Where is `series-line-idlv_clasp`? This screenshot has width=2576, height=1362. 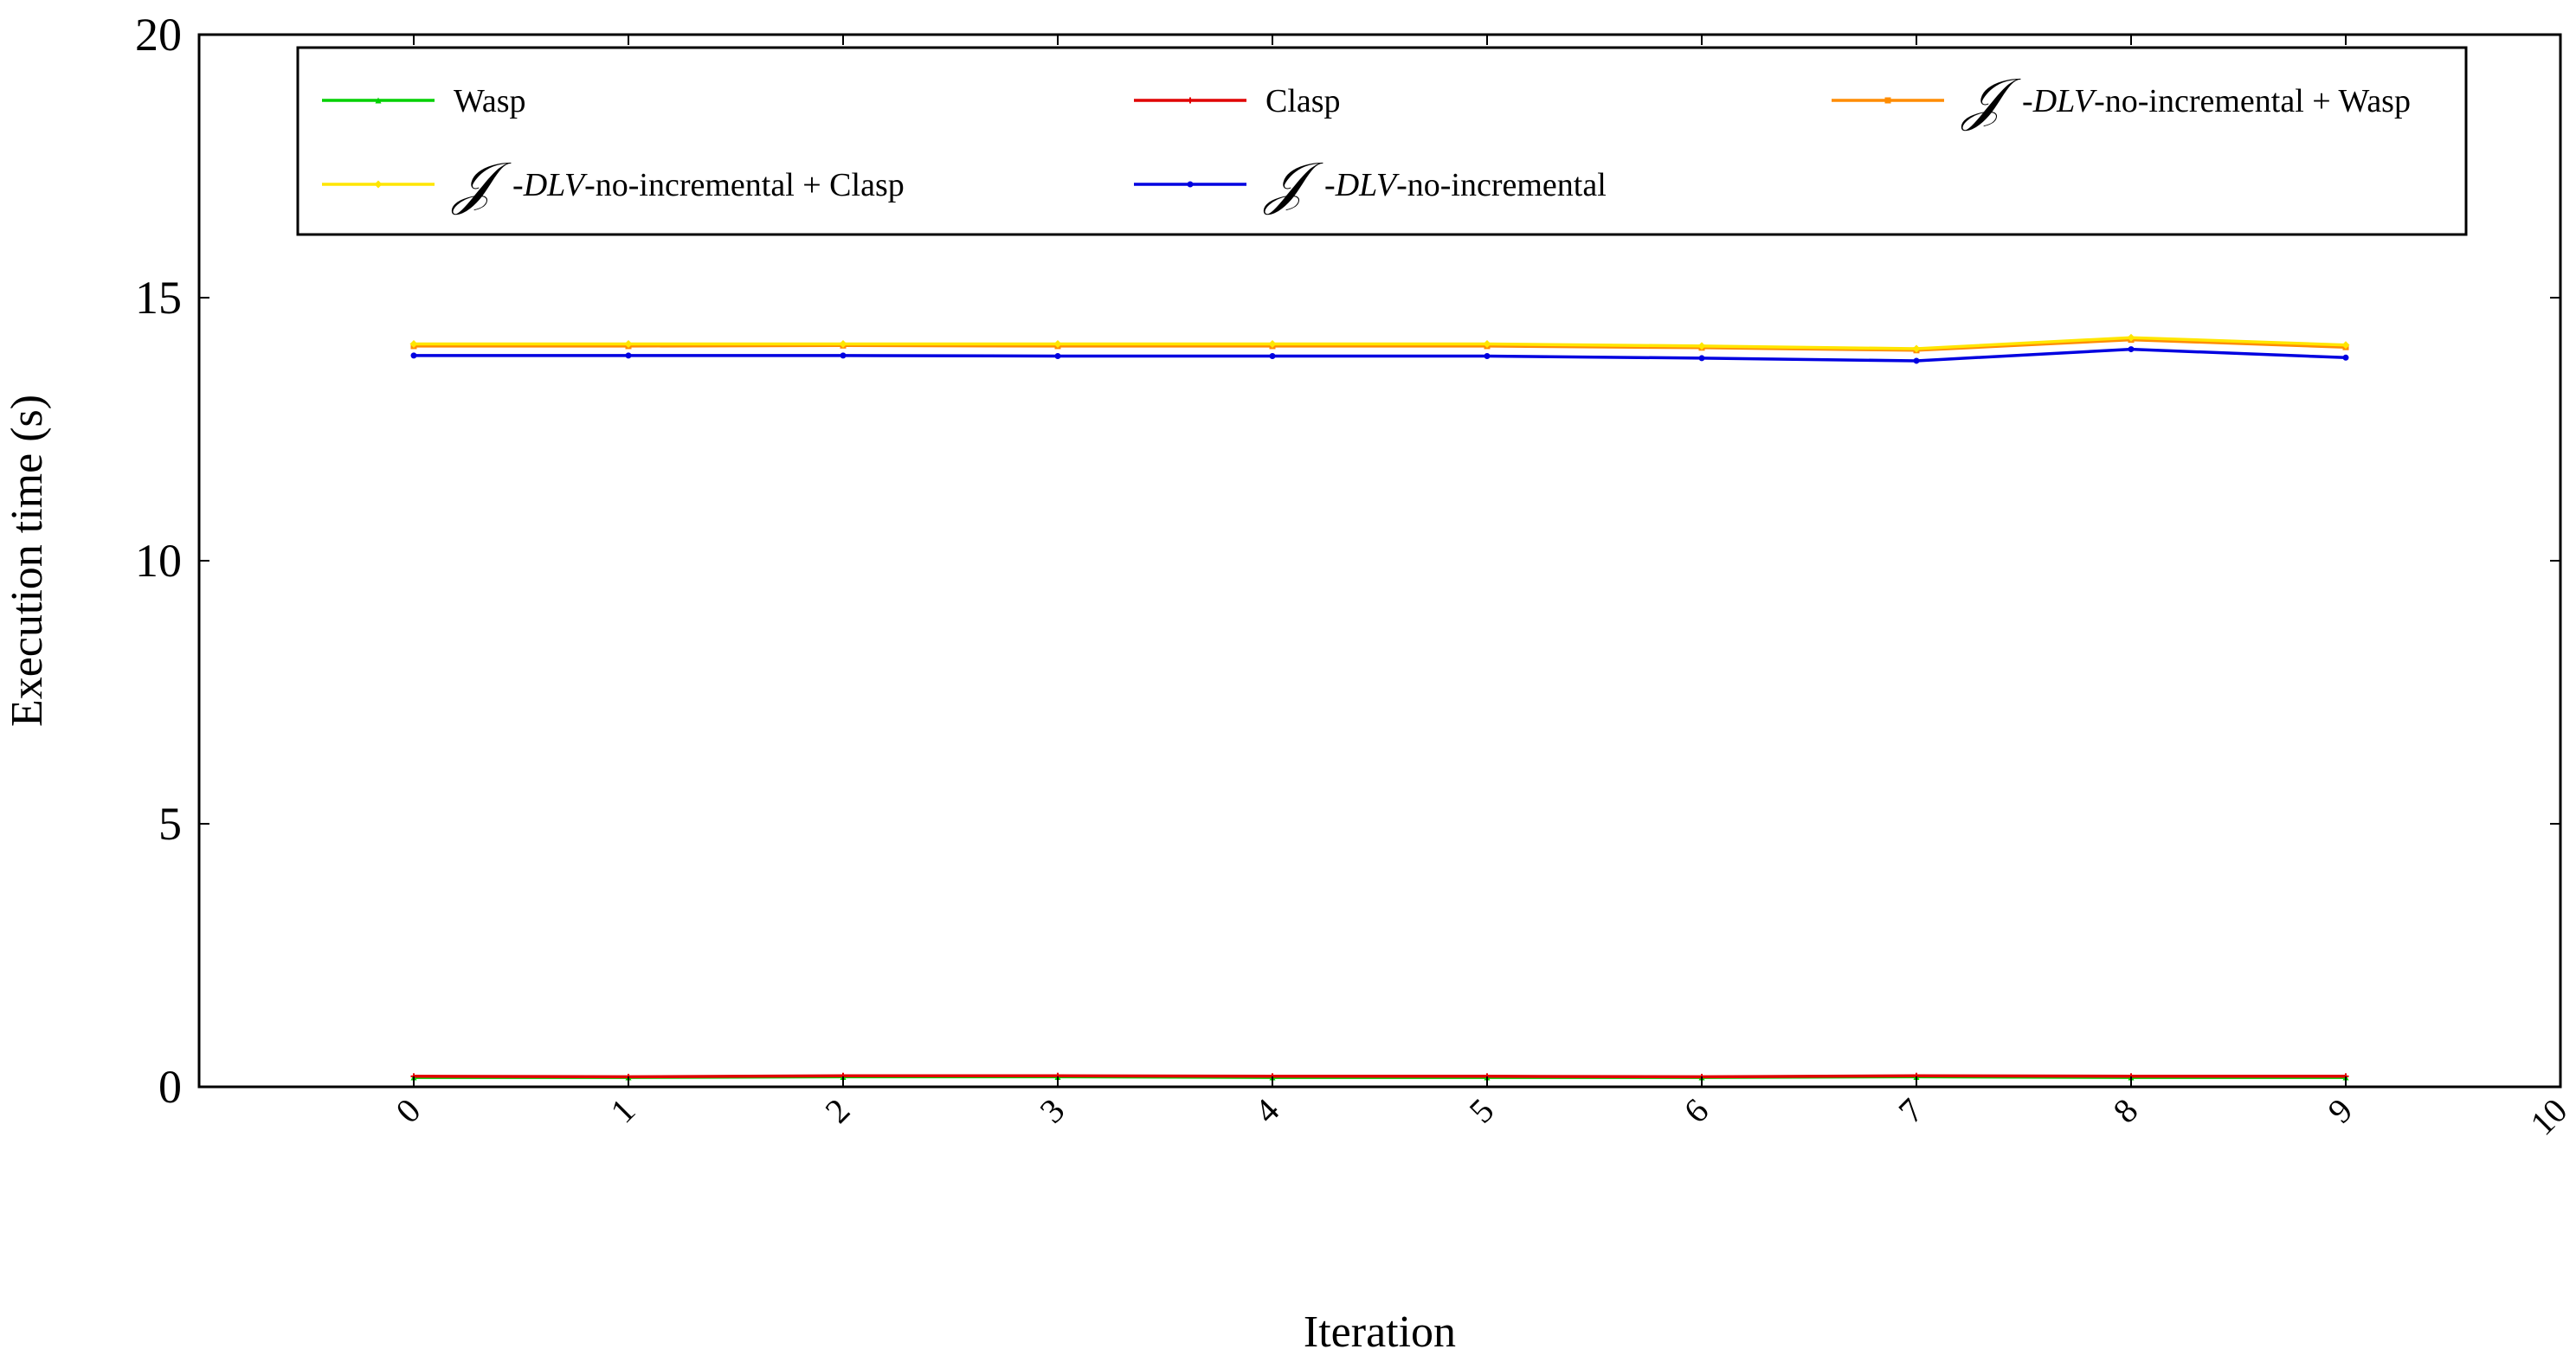
series-line-idlv_clasp is located at coordinates (1380, 343).